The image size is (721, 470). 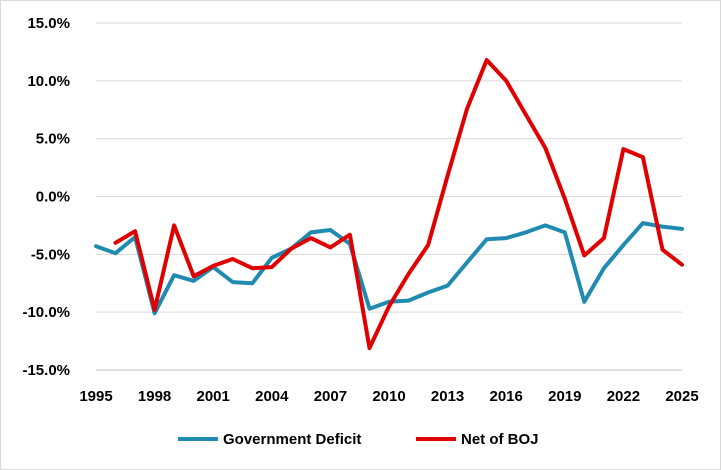 I want to click on y-tick-label: -15.0%, so click(x=46, y=370).